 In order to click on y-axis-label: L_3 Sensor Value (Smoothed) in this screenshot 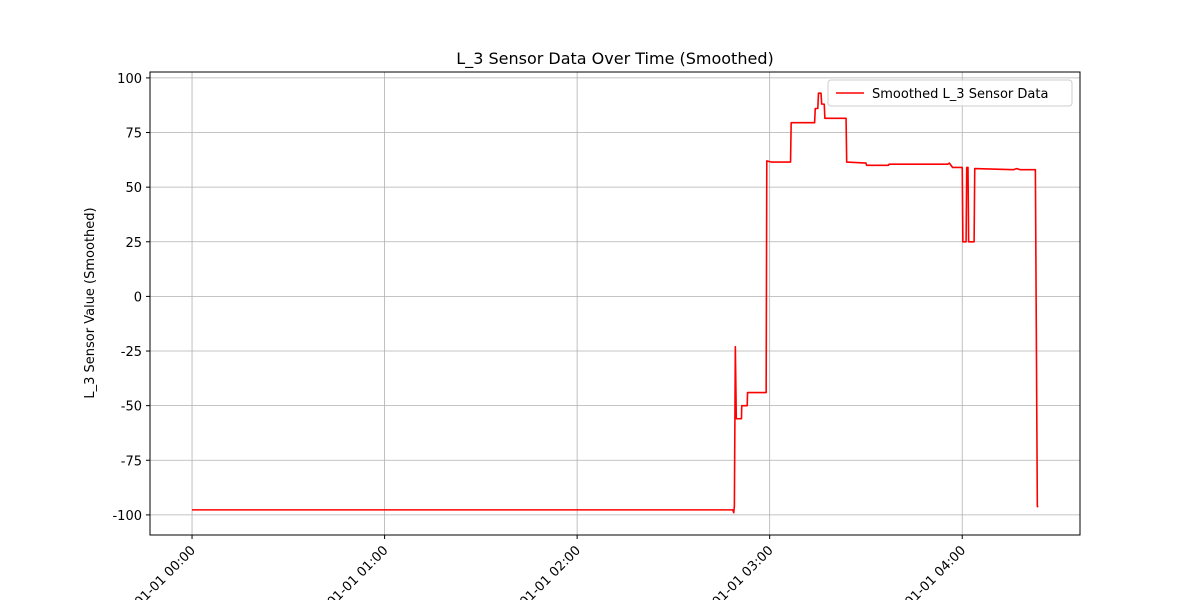, I will do `click(90, 302)`.